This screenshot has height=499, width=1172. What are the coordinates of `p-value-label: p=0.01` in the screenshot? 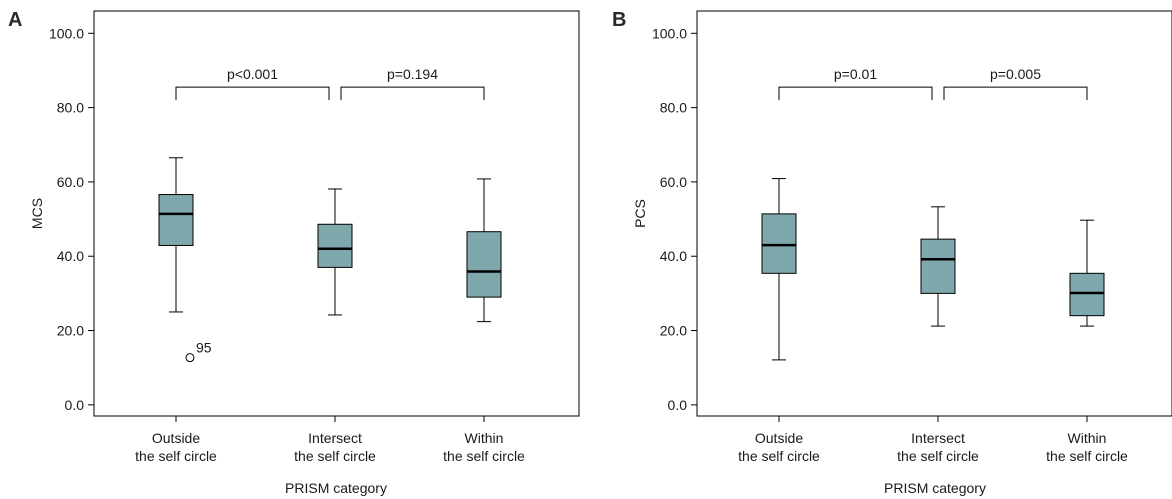 It's located at (855, 74).